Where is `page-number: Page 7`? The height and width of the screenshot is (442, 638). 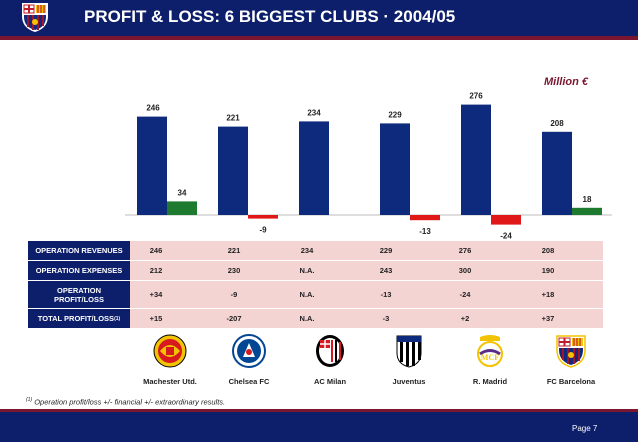 page-number: Page 7 is located at coordinates (585, 428).